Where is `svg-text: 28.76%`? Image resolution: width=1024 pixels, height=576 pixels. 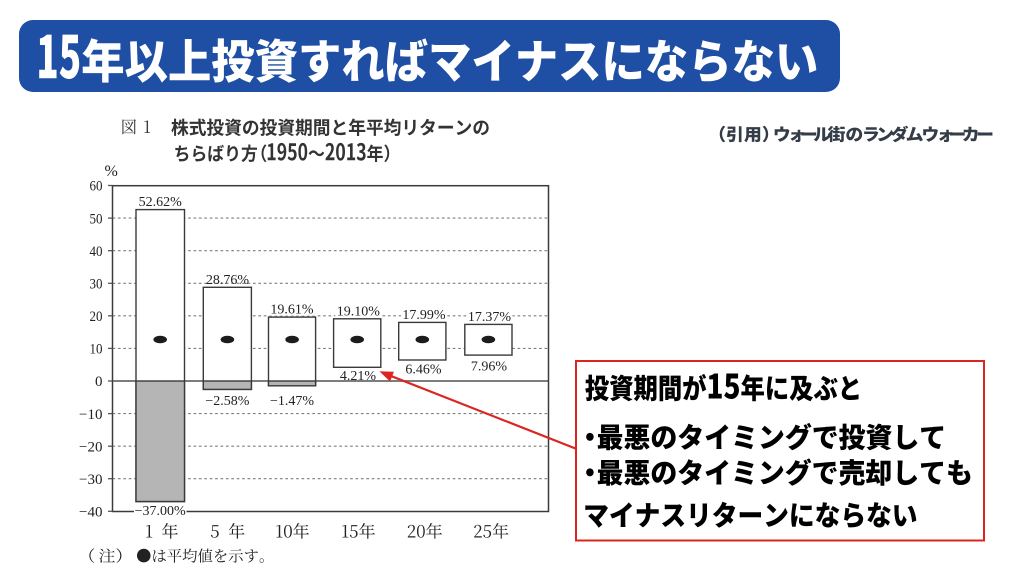 svg-text: 28.76% is located at coordinates (228, 280).